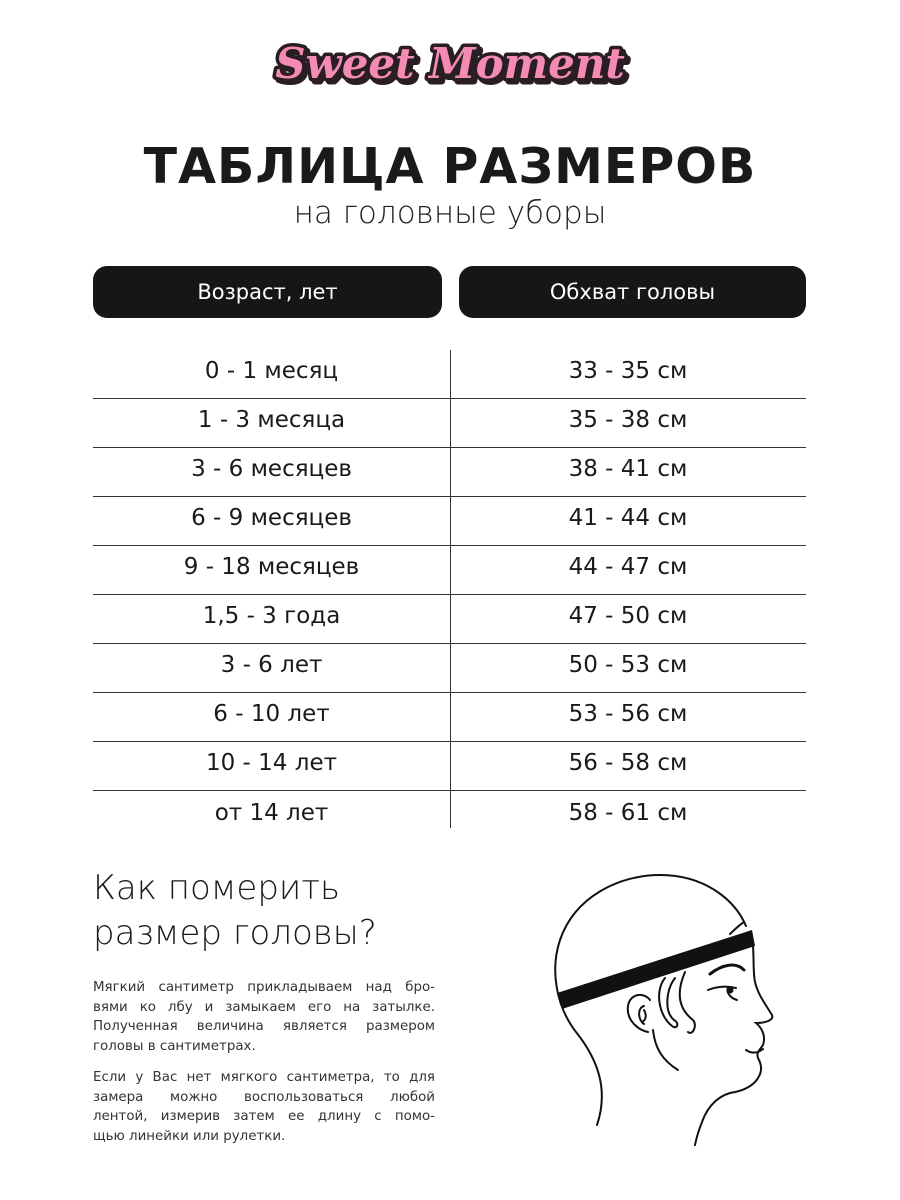  I want to click on table-row: 10 - 14 лет 56 - 58 см, so click(449, 766).